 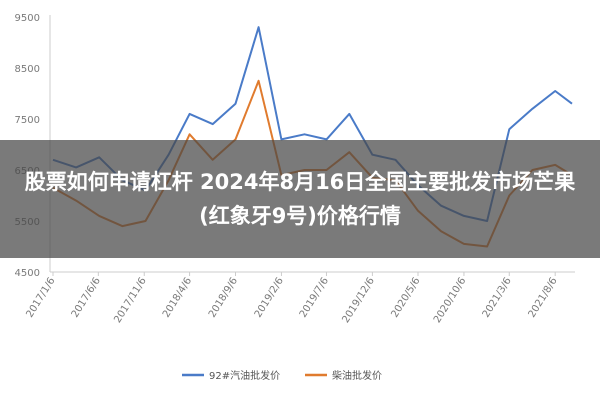 I want to click on x-tick-label: 2017/6/6, so click(x=86, y=298).